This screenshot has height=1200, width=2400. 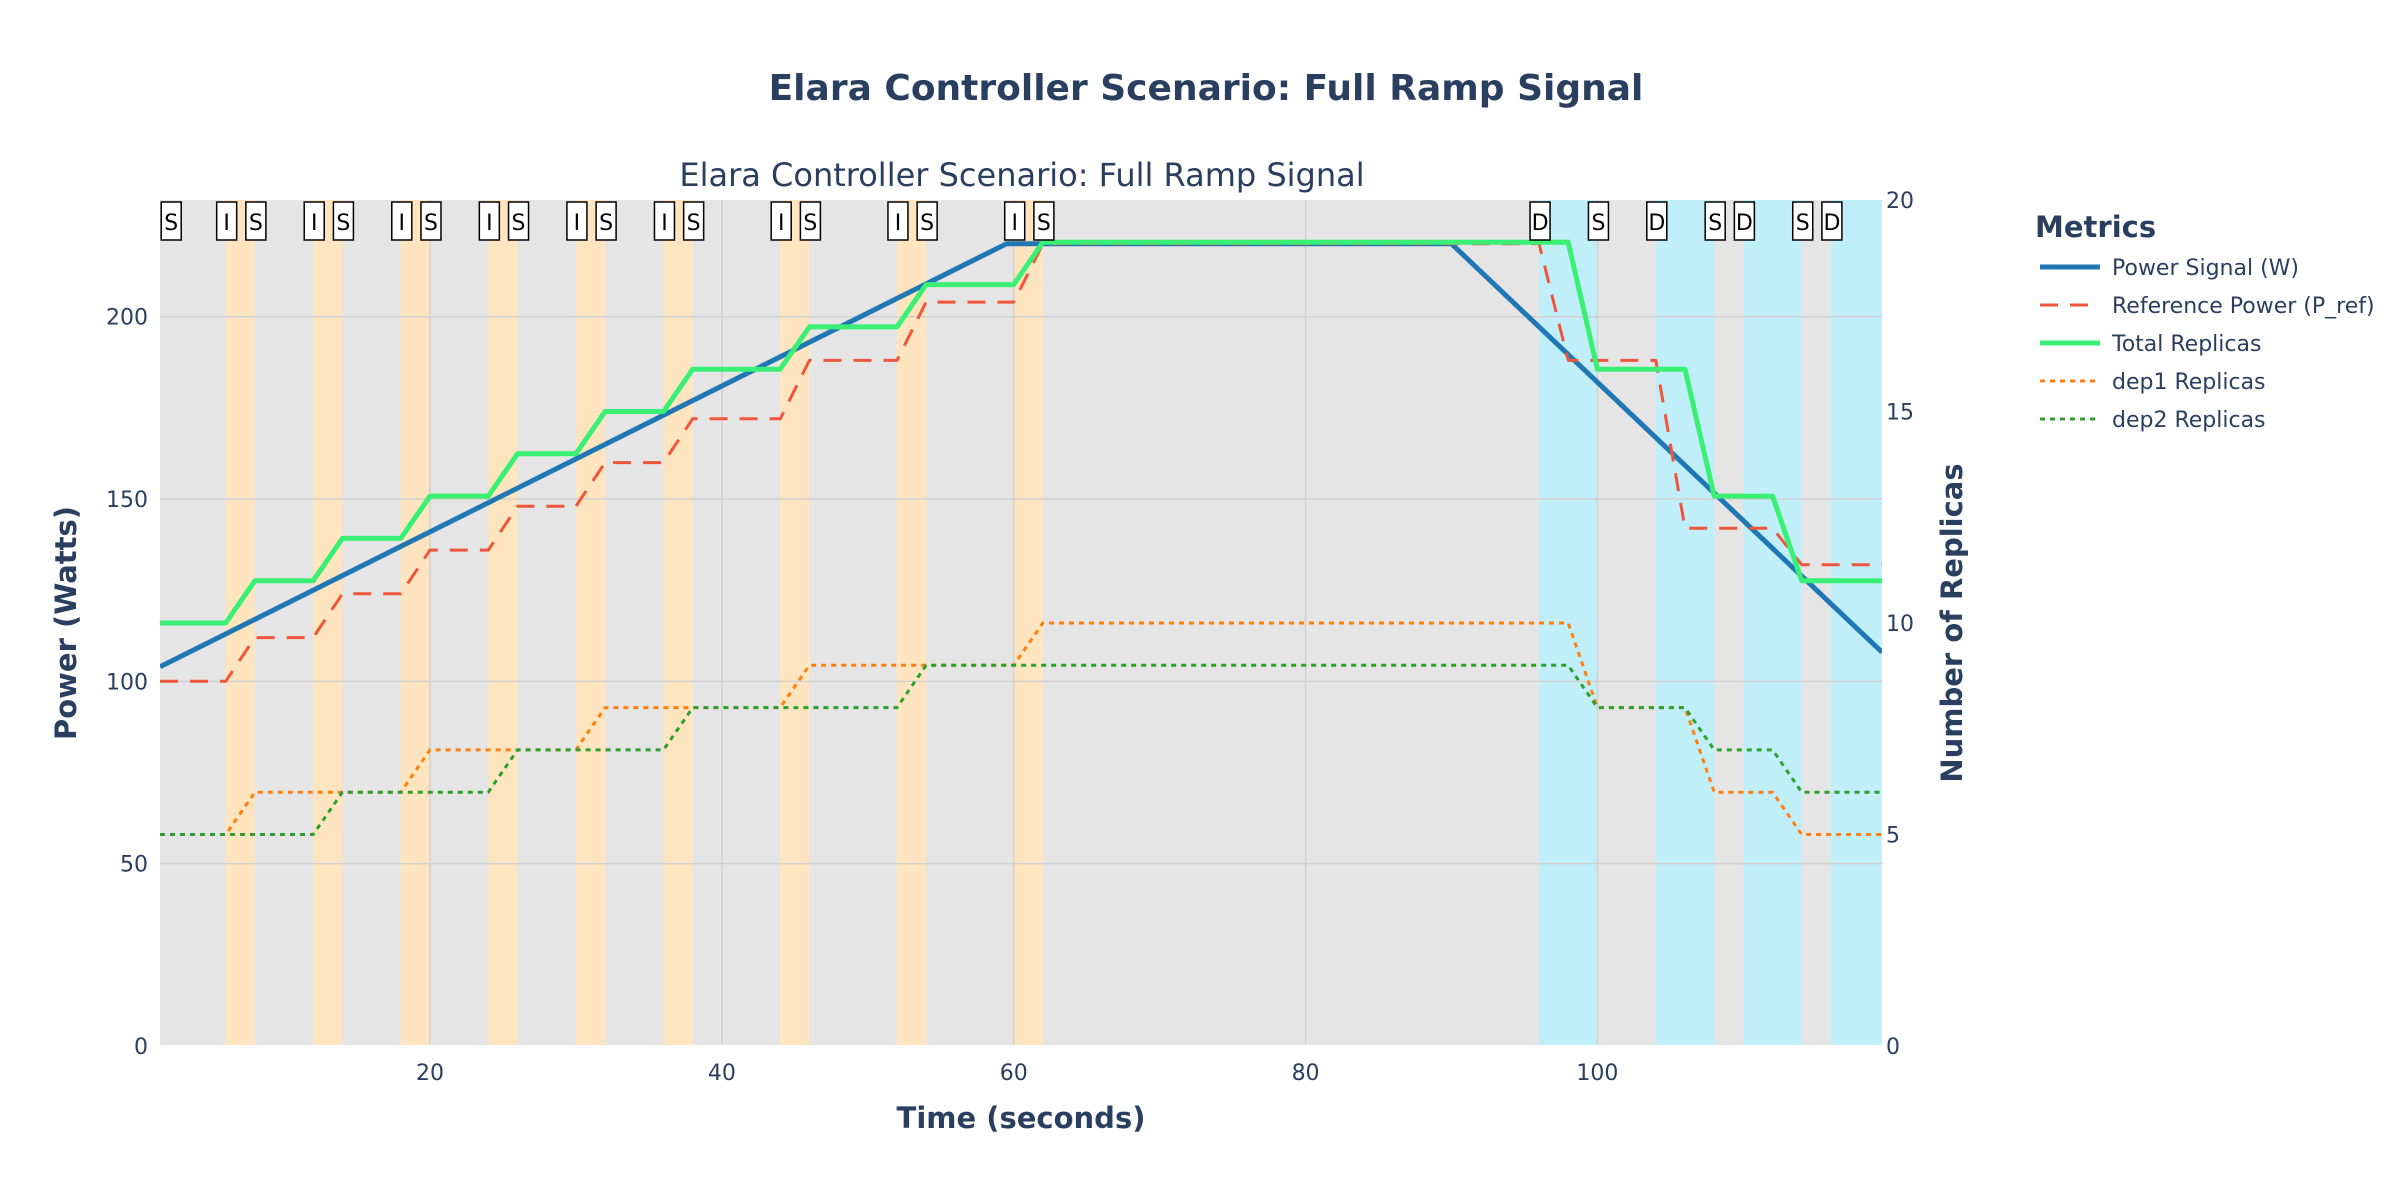 What do you see at coordinates (1900, 624) in the screenshot?
I see `y-right-tick-label: 10` at bounding box center [1900, 624].